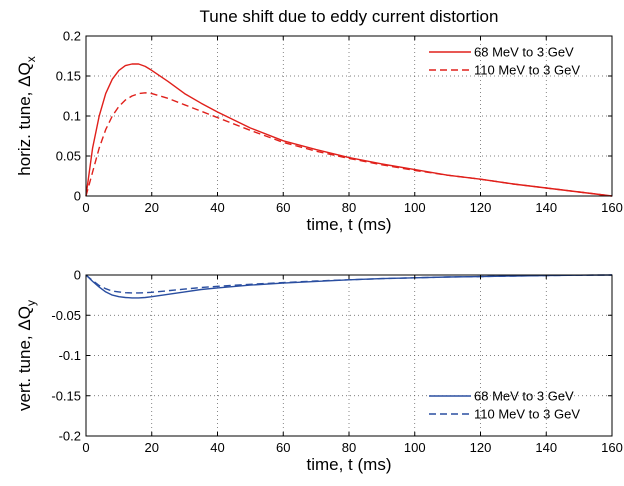 This screenshot has width=624, height=486. What do you see at coordinates (68, 156) in the screenshot?
I see `y-tick-label: 0.05` at bounding box center [68, 156].